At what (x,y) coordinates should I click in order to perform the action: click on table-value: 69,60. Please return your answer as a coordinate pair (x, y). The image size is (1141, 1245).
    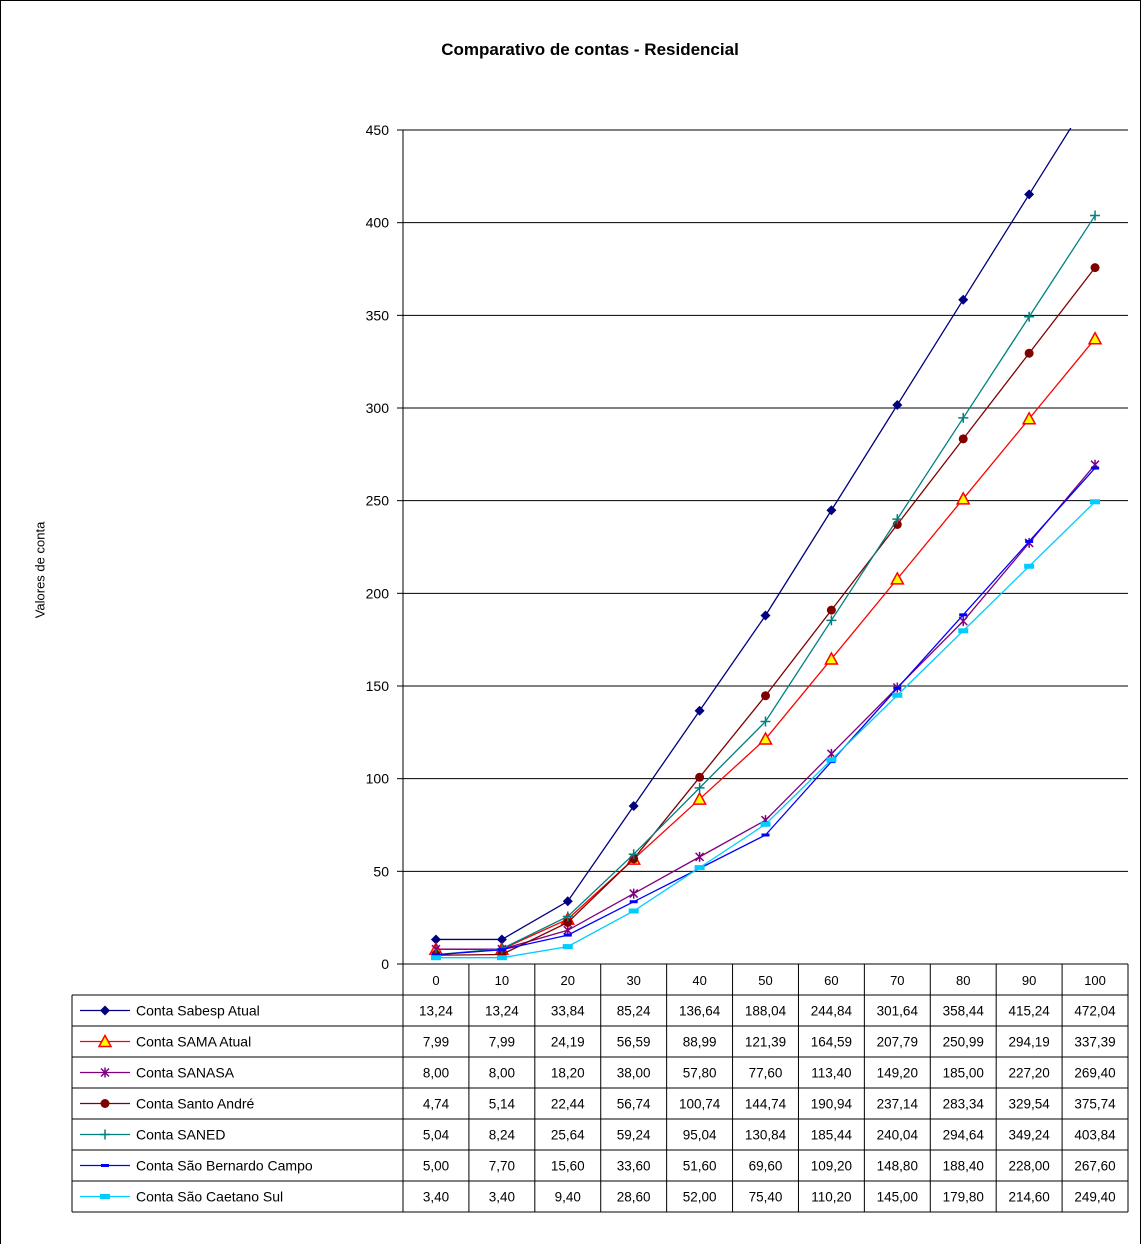
    Looking at the image, I should click on (766, 1166).